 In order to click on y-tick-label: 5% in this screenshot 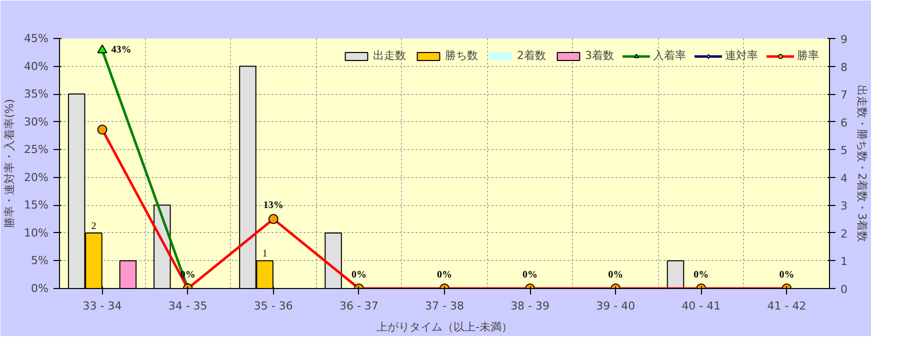, I will do `click(39, 261)`.